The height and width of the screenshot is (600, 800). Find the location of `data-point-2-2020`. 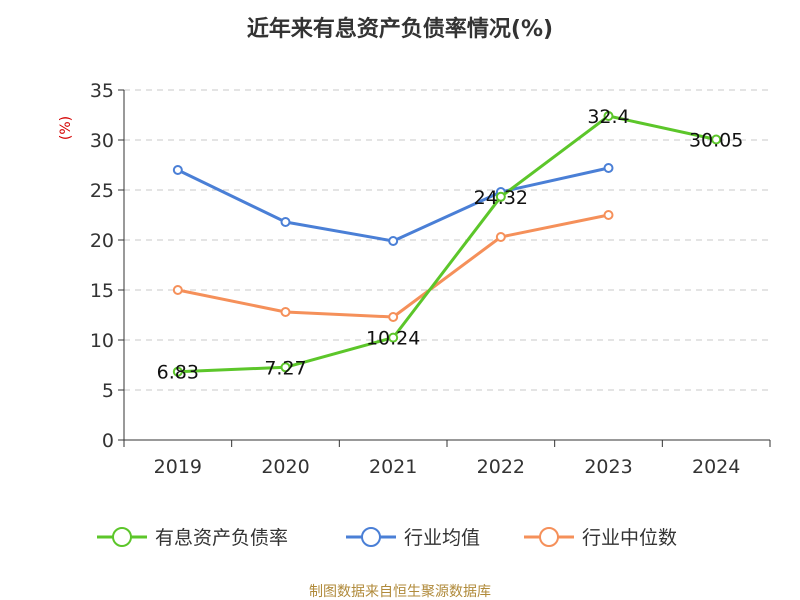

data-point-2-2020 is located at coordinates (285, 312).